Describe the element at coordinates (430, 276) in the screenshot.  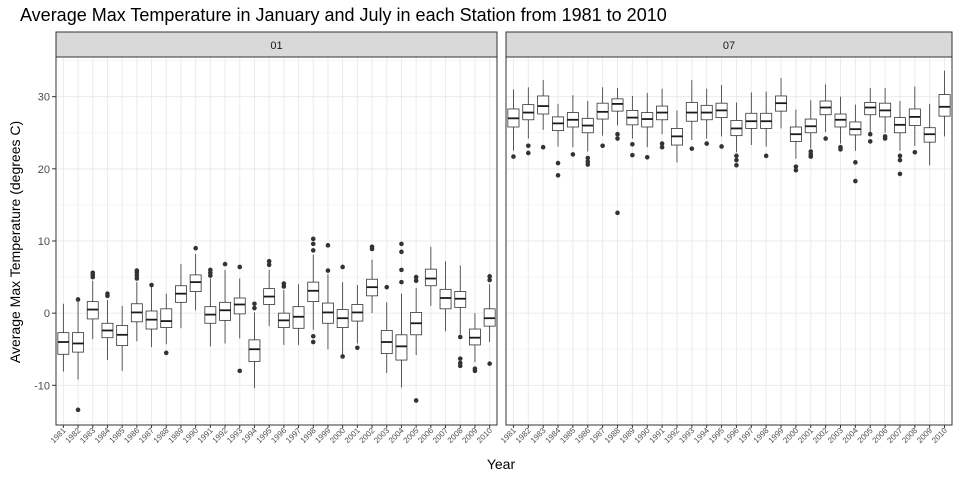
I see `box-2006` at that location.